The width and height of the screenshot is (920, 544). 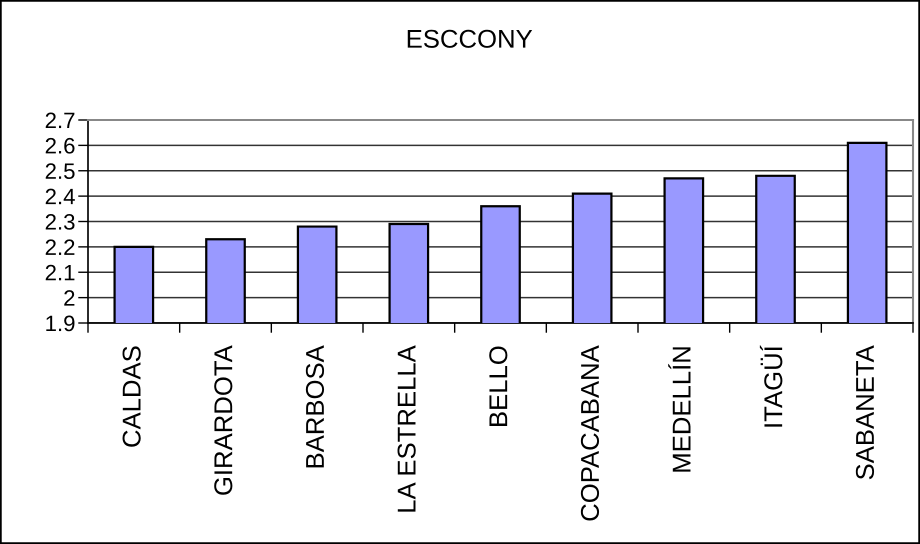 What do you see at coordinates (679, 409) in the screenshot?
I see `x-tick-label: MEDELLÍN` at bounding box center [679, 409].